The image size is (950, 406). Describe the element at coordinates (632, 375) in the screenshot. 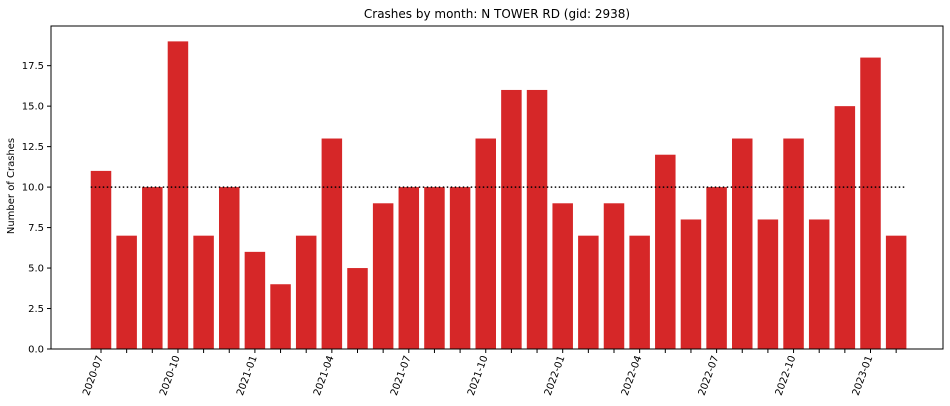

I see `x-tick-label: 2022-04` at that location.